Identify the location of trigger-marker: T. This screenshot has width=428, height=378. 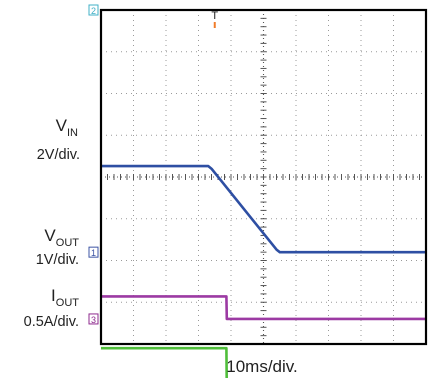
(214, 19).